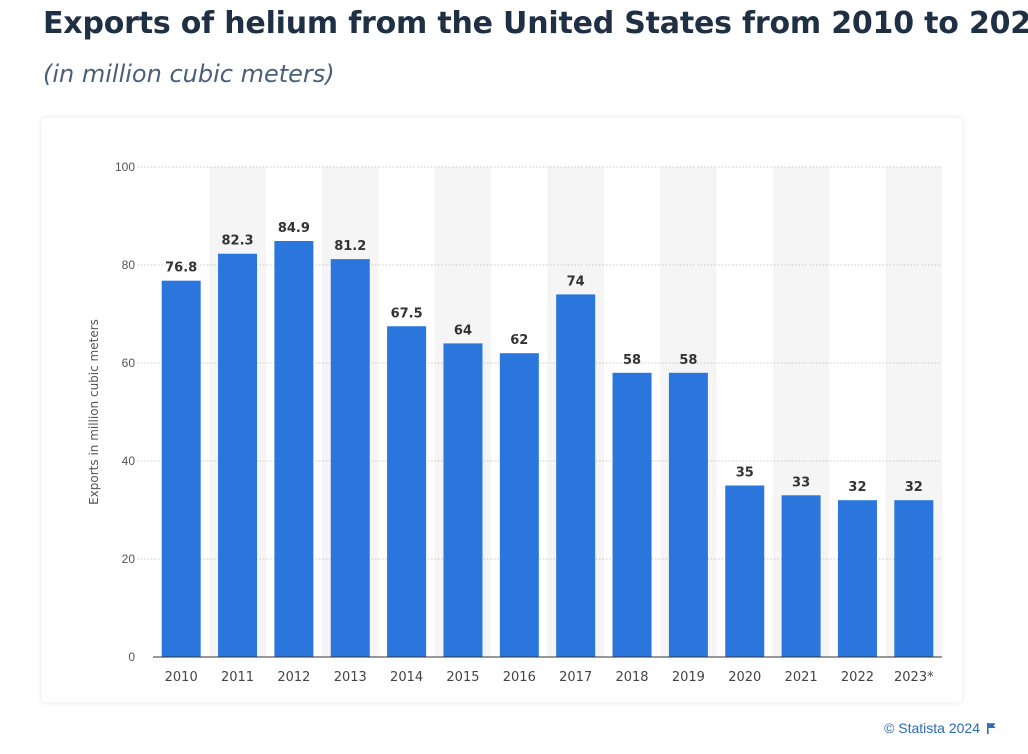 This screenshot has height=754, width=1028. What do you see at coordinates (575, 677) in the screenshot?
I see `x-tick-label: 2017` at bounding box center [575, 677].